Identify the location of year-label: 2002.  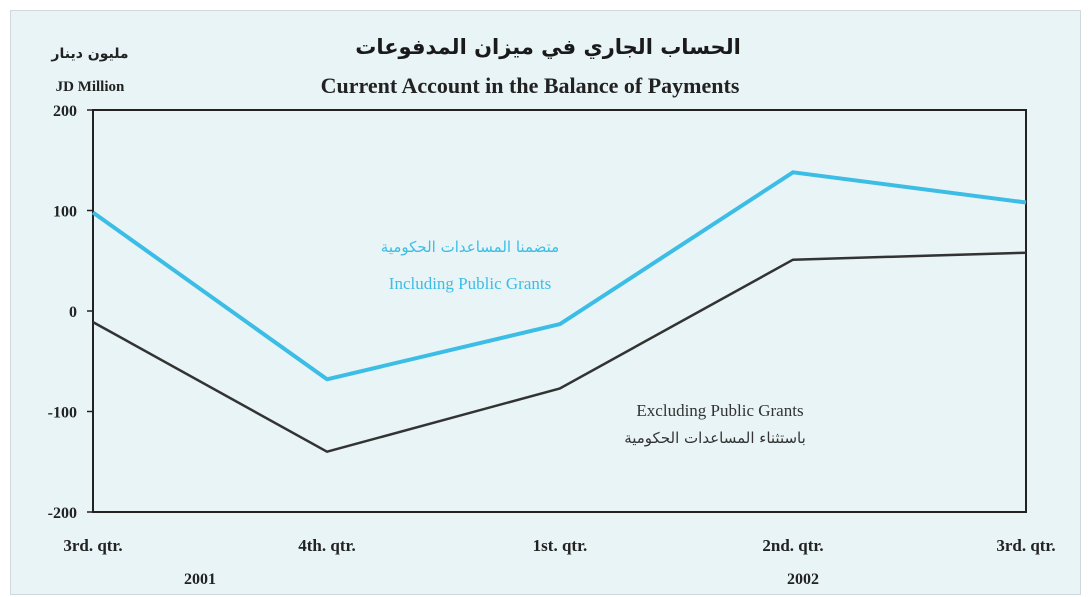
(803, 579).